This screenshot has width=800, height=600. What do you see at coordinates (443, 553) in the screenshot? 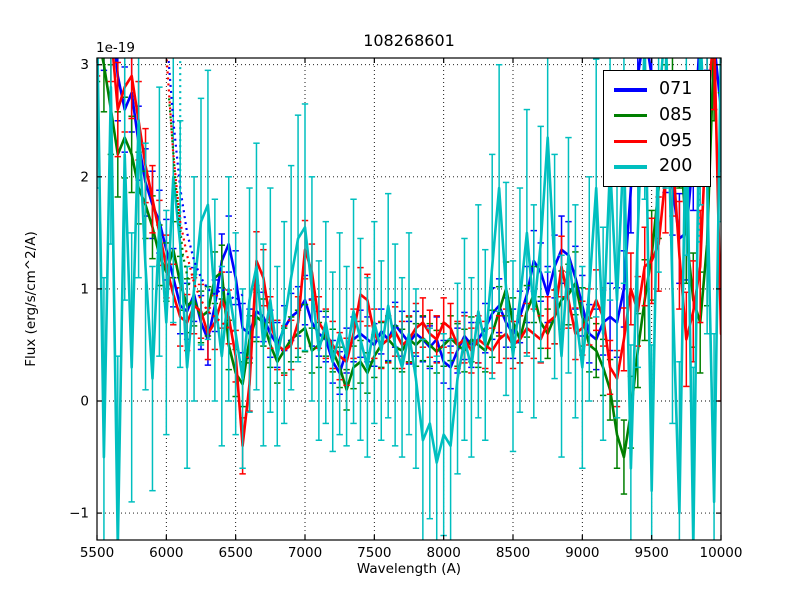
I see `x-tick-label: 8000` at bounding box center [443, 553].